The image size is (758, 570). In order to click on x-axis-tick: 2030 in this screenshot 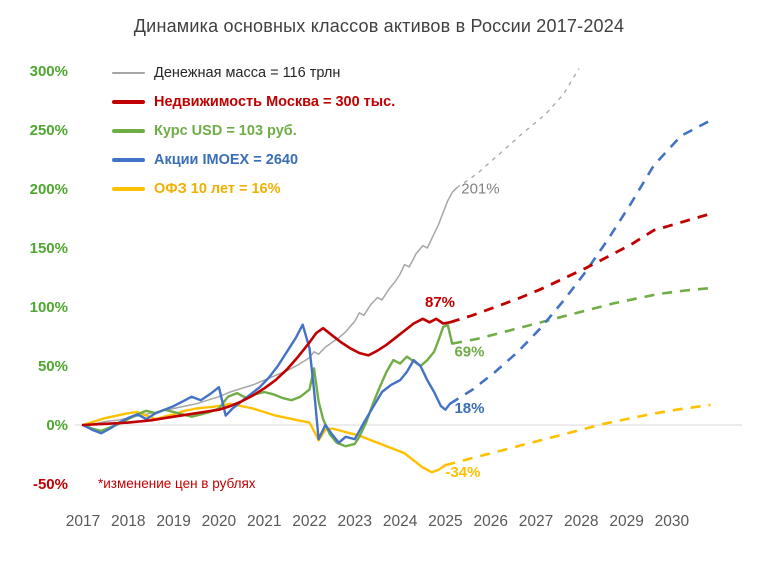, I will do `click(672, 521)`.